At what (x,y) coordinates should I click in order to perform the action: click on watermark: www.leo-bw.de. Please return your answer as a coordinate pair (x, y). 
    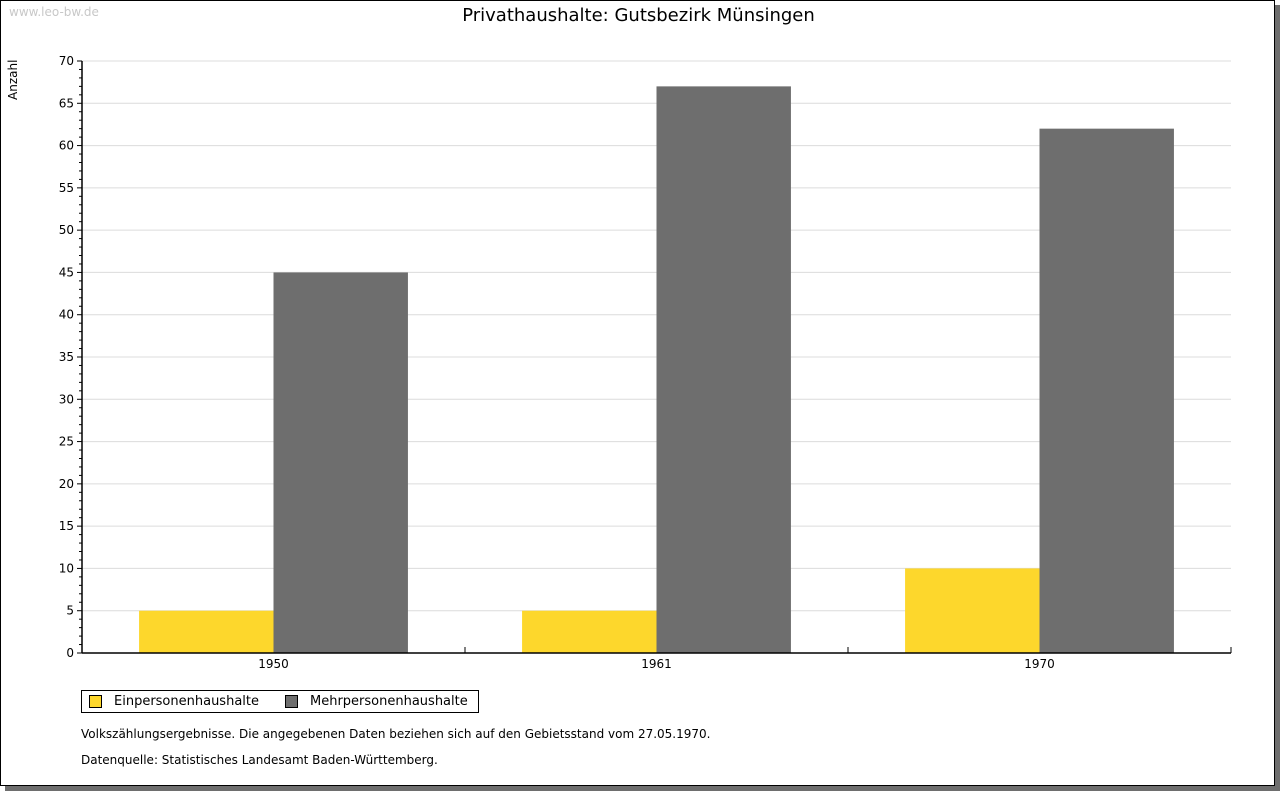
    Looking at the image, I should click on (54, 12).